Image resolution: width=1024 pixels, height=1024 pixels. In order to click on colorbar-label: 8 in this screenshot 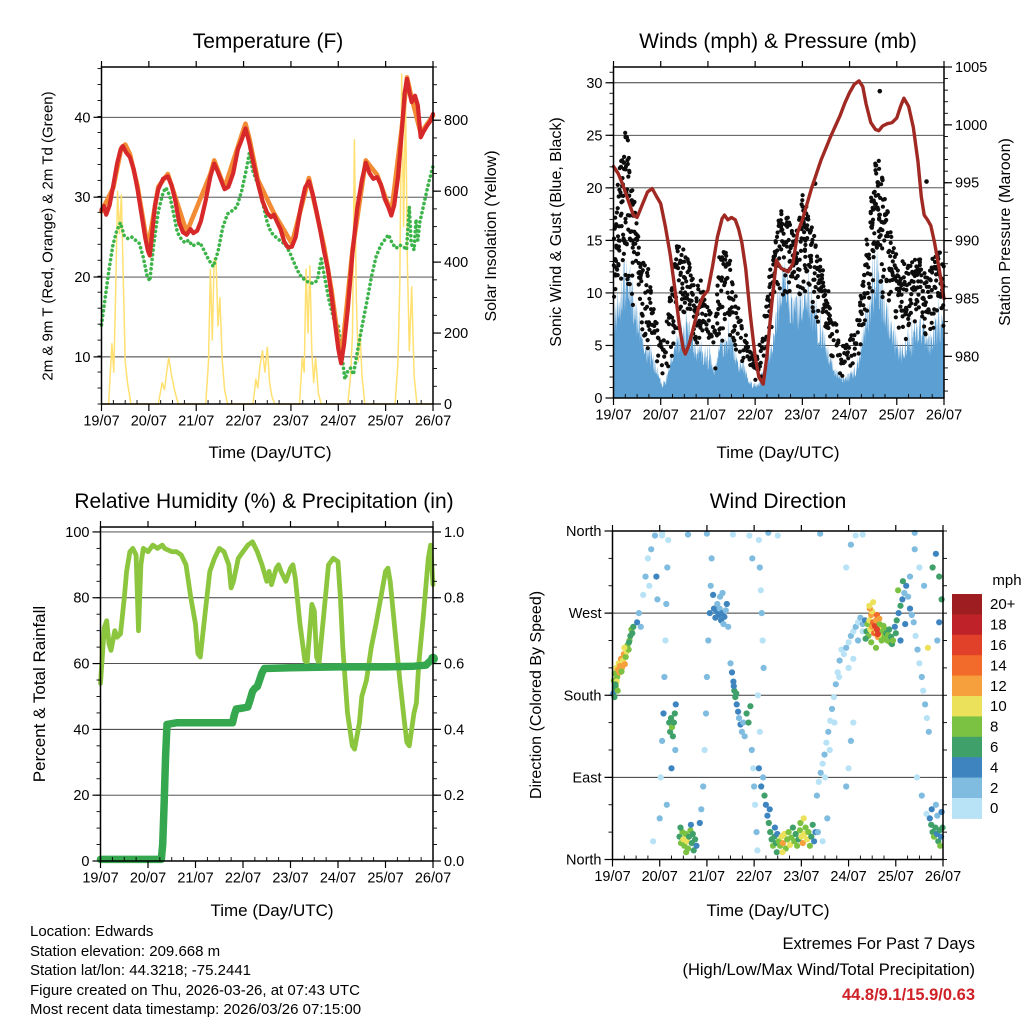, I will do `click(994, 727)`.